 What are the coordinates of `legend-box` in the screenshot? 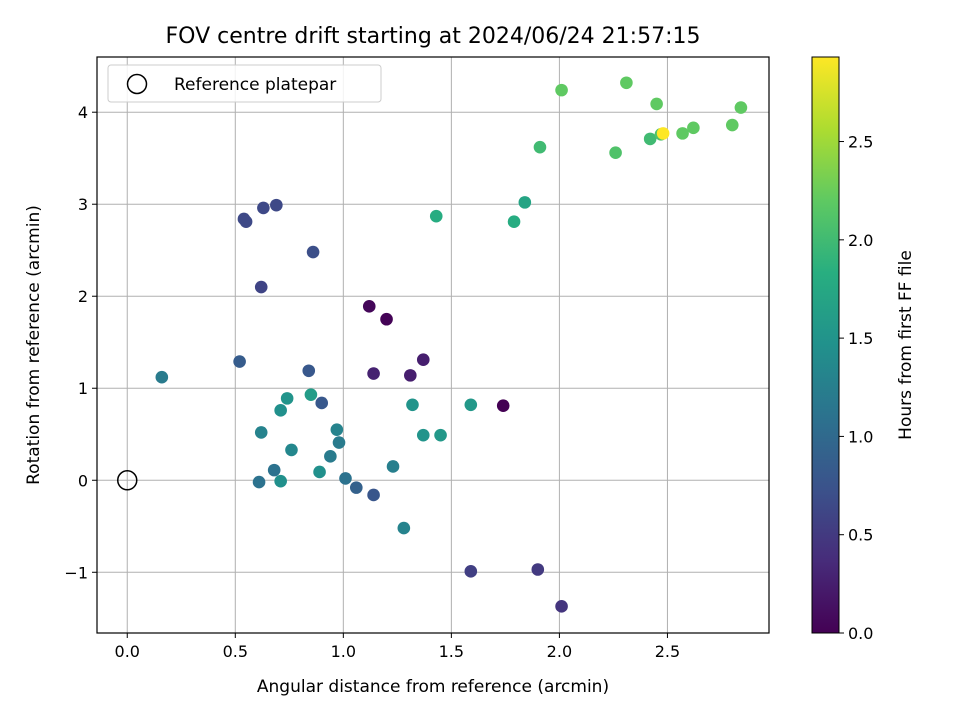 It's located at (244, 83).